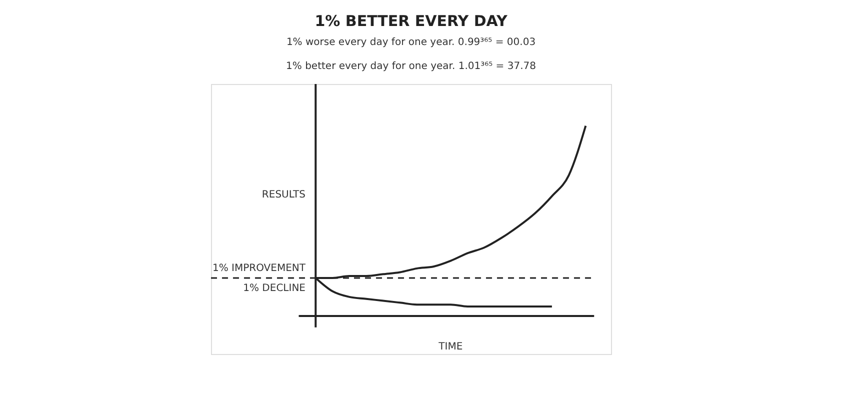 The width and height of the screenshot is (854, 394). Describe the element at coordinates (274, 288) in the screenshot. I see `series-label: 1% DECLINE` at that location.